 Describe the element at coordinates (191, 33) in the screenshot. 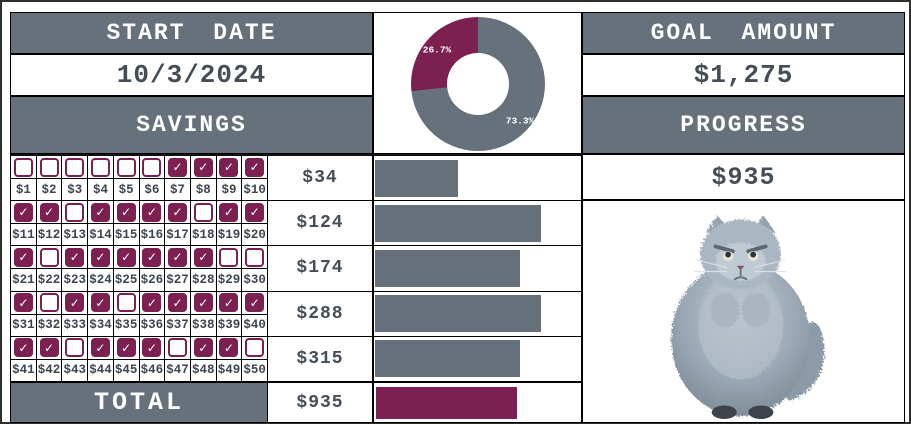

I see `start-date-header: START DATE` at that location.